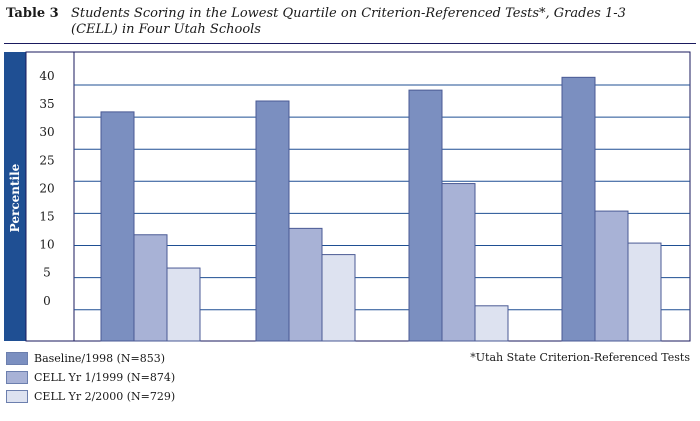 This screenshot has width=700, height=421. What do you see at coordinates (46, 160) in the screenshot?
I see `y-tick-label: 25` at bounding box center [46, 160].